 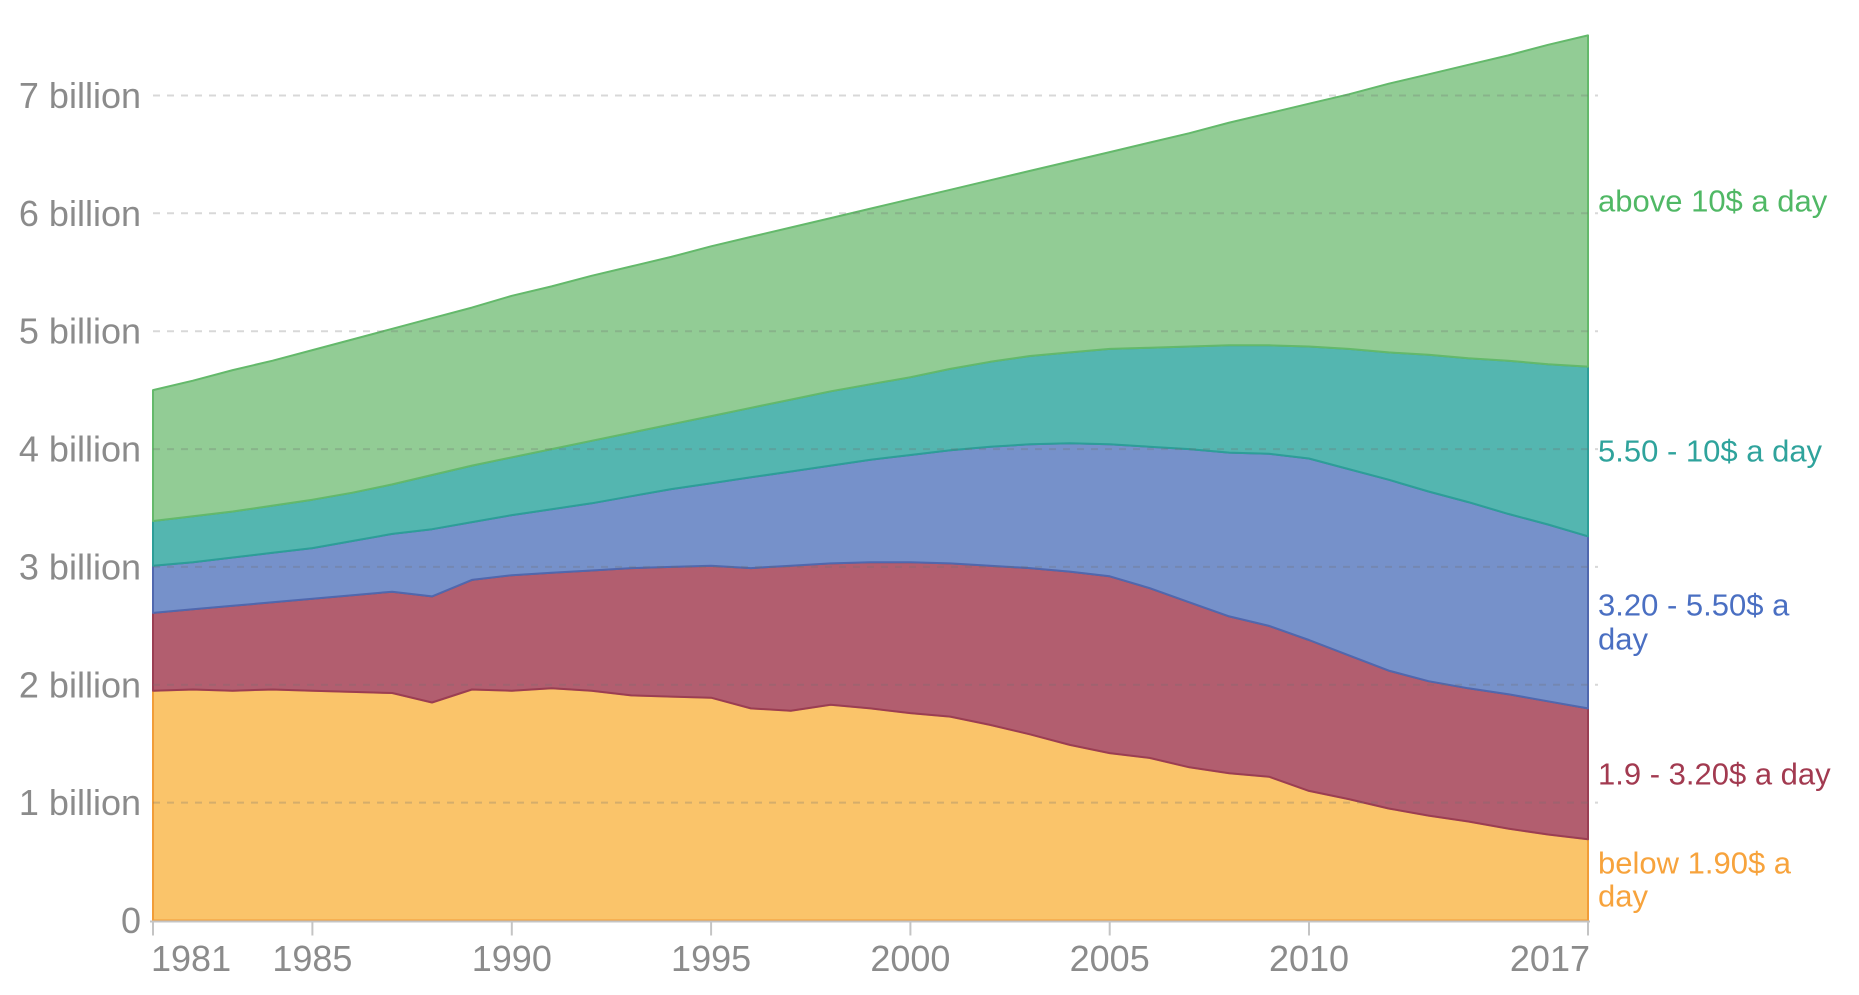 I want to click on x-axis-labels: 1981 1985 1990 1995 2000 2005 2010 2017, so click(x=870, y=958).